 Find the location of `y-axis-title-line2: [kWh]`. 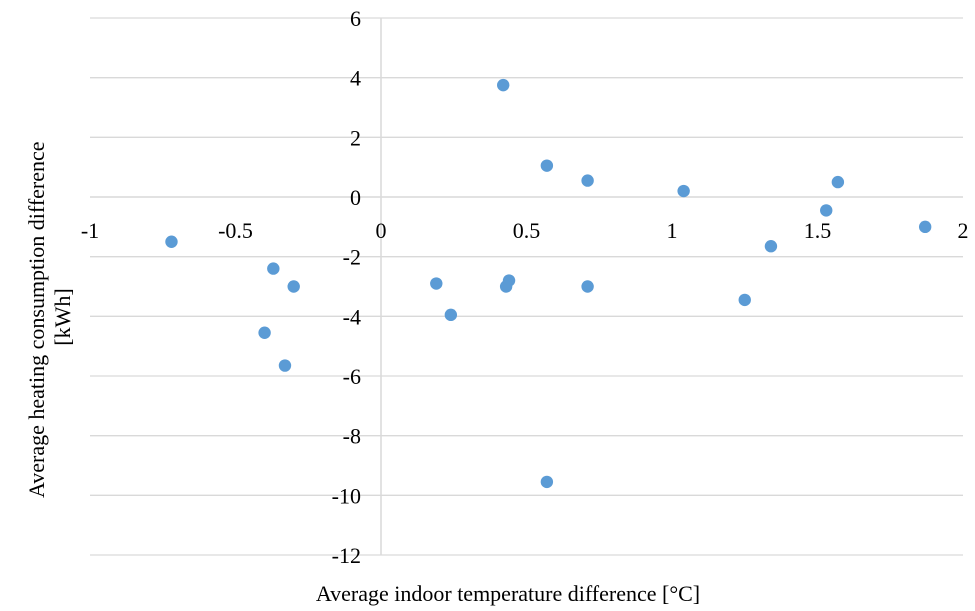

y-axis-title-line2: [kWh] is located at coordinates (62, 316).